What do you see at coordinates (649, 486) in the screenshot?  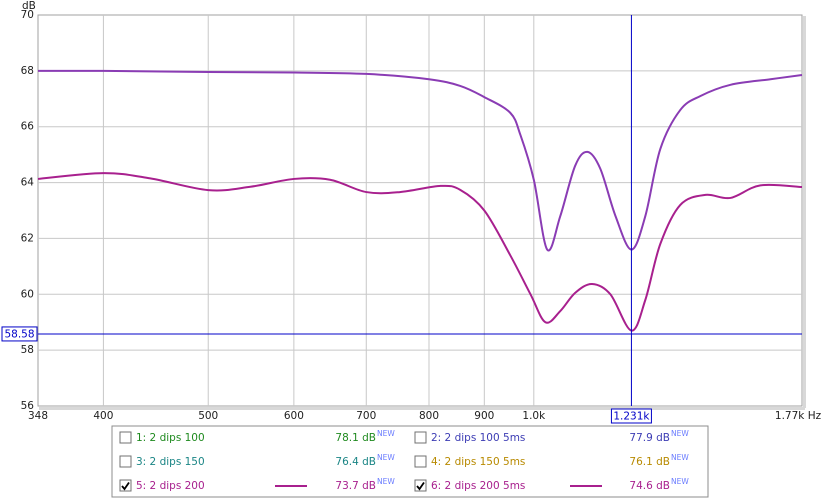 I see `legend-reading: 74.6 dB` at bounding box center [649, 486].